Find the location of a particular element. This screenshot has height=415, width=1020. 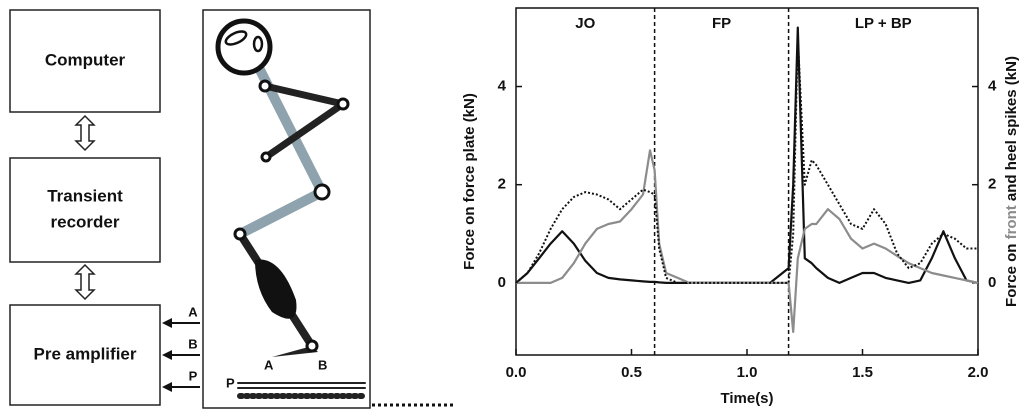

y-axis-label: Force on force plate (kN) is located at coordinates (469, 181).